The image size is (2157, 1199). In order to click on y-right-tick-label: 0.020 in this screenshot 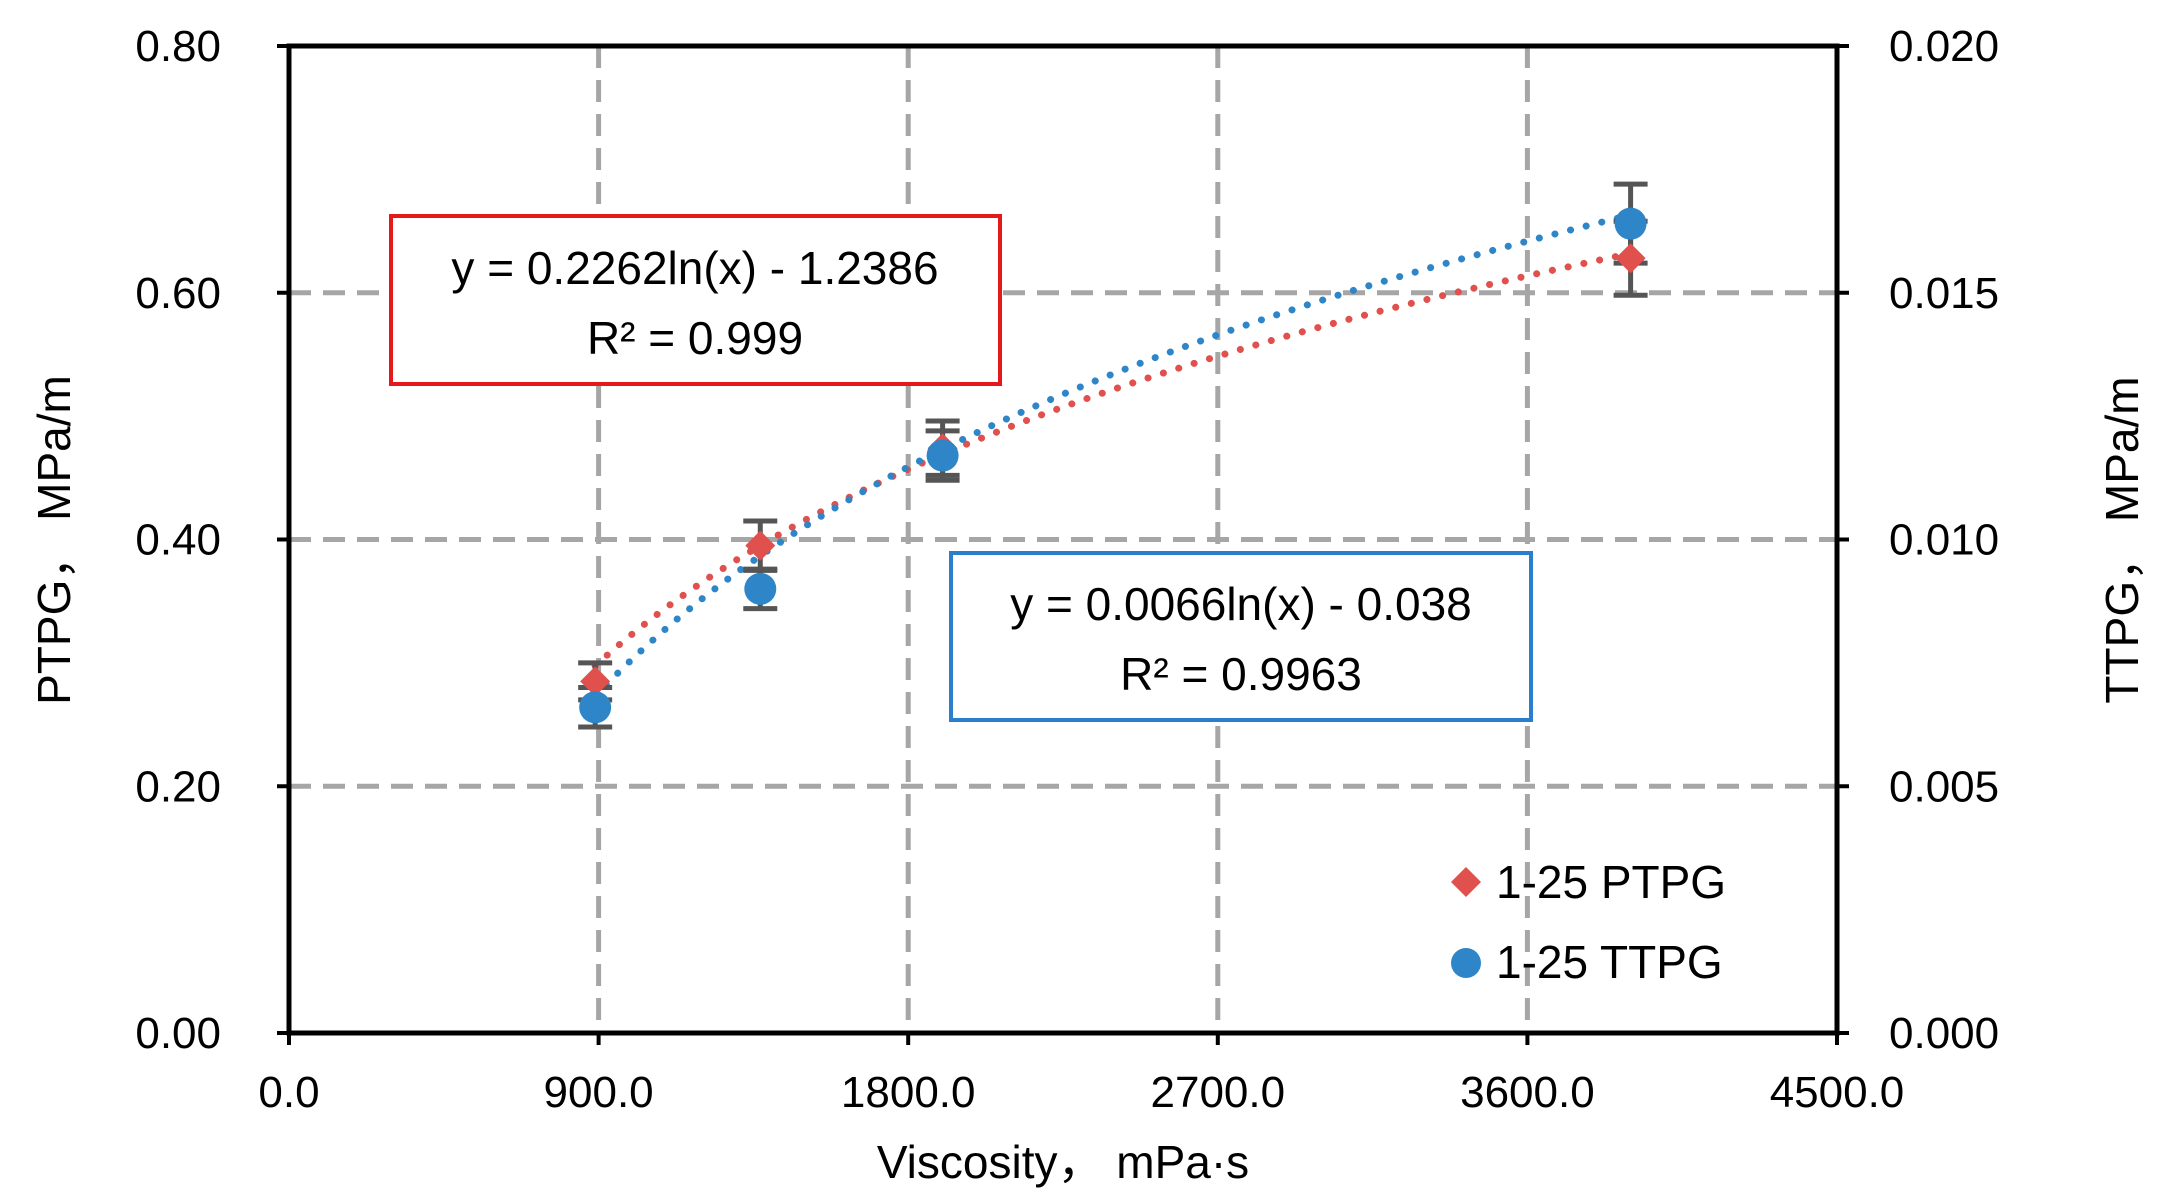, I will do `click(1944, 46)`.